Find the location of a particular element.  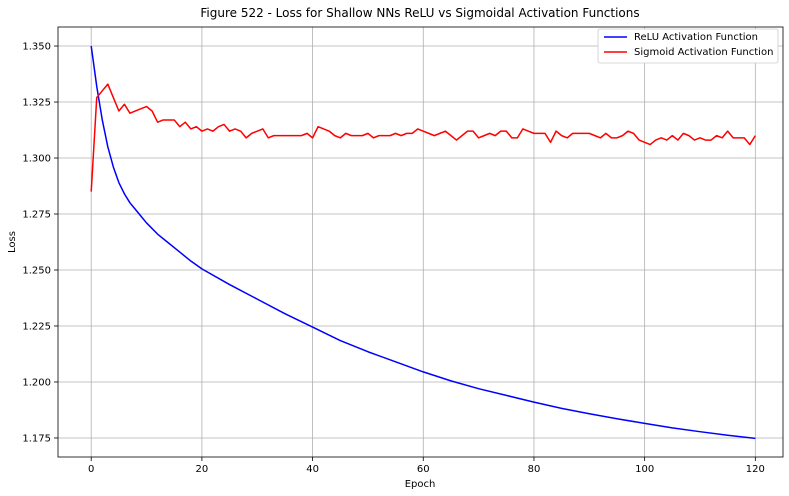

y-tick-label: 1.350 is located at coordinates (36, 47).